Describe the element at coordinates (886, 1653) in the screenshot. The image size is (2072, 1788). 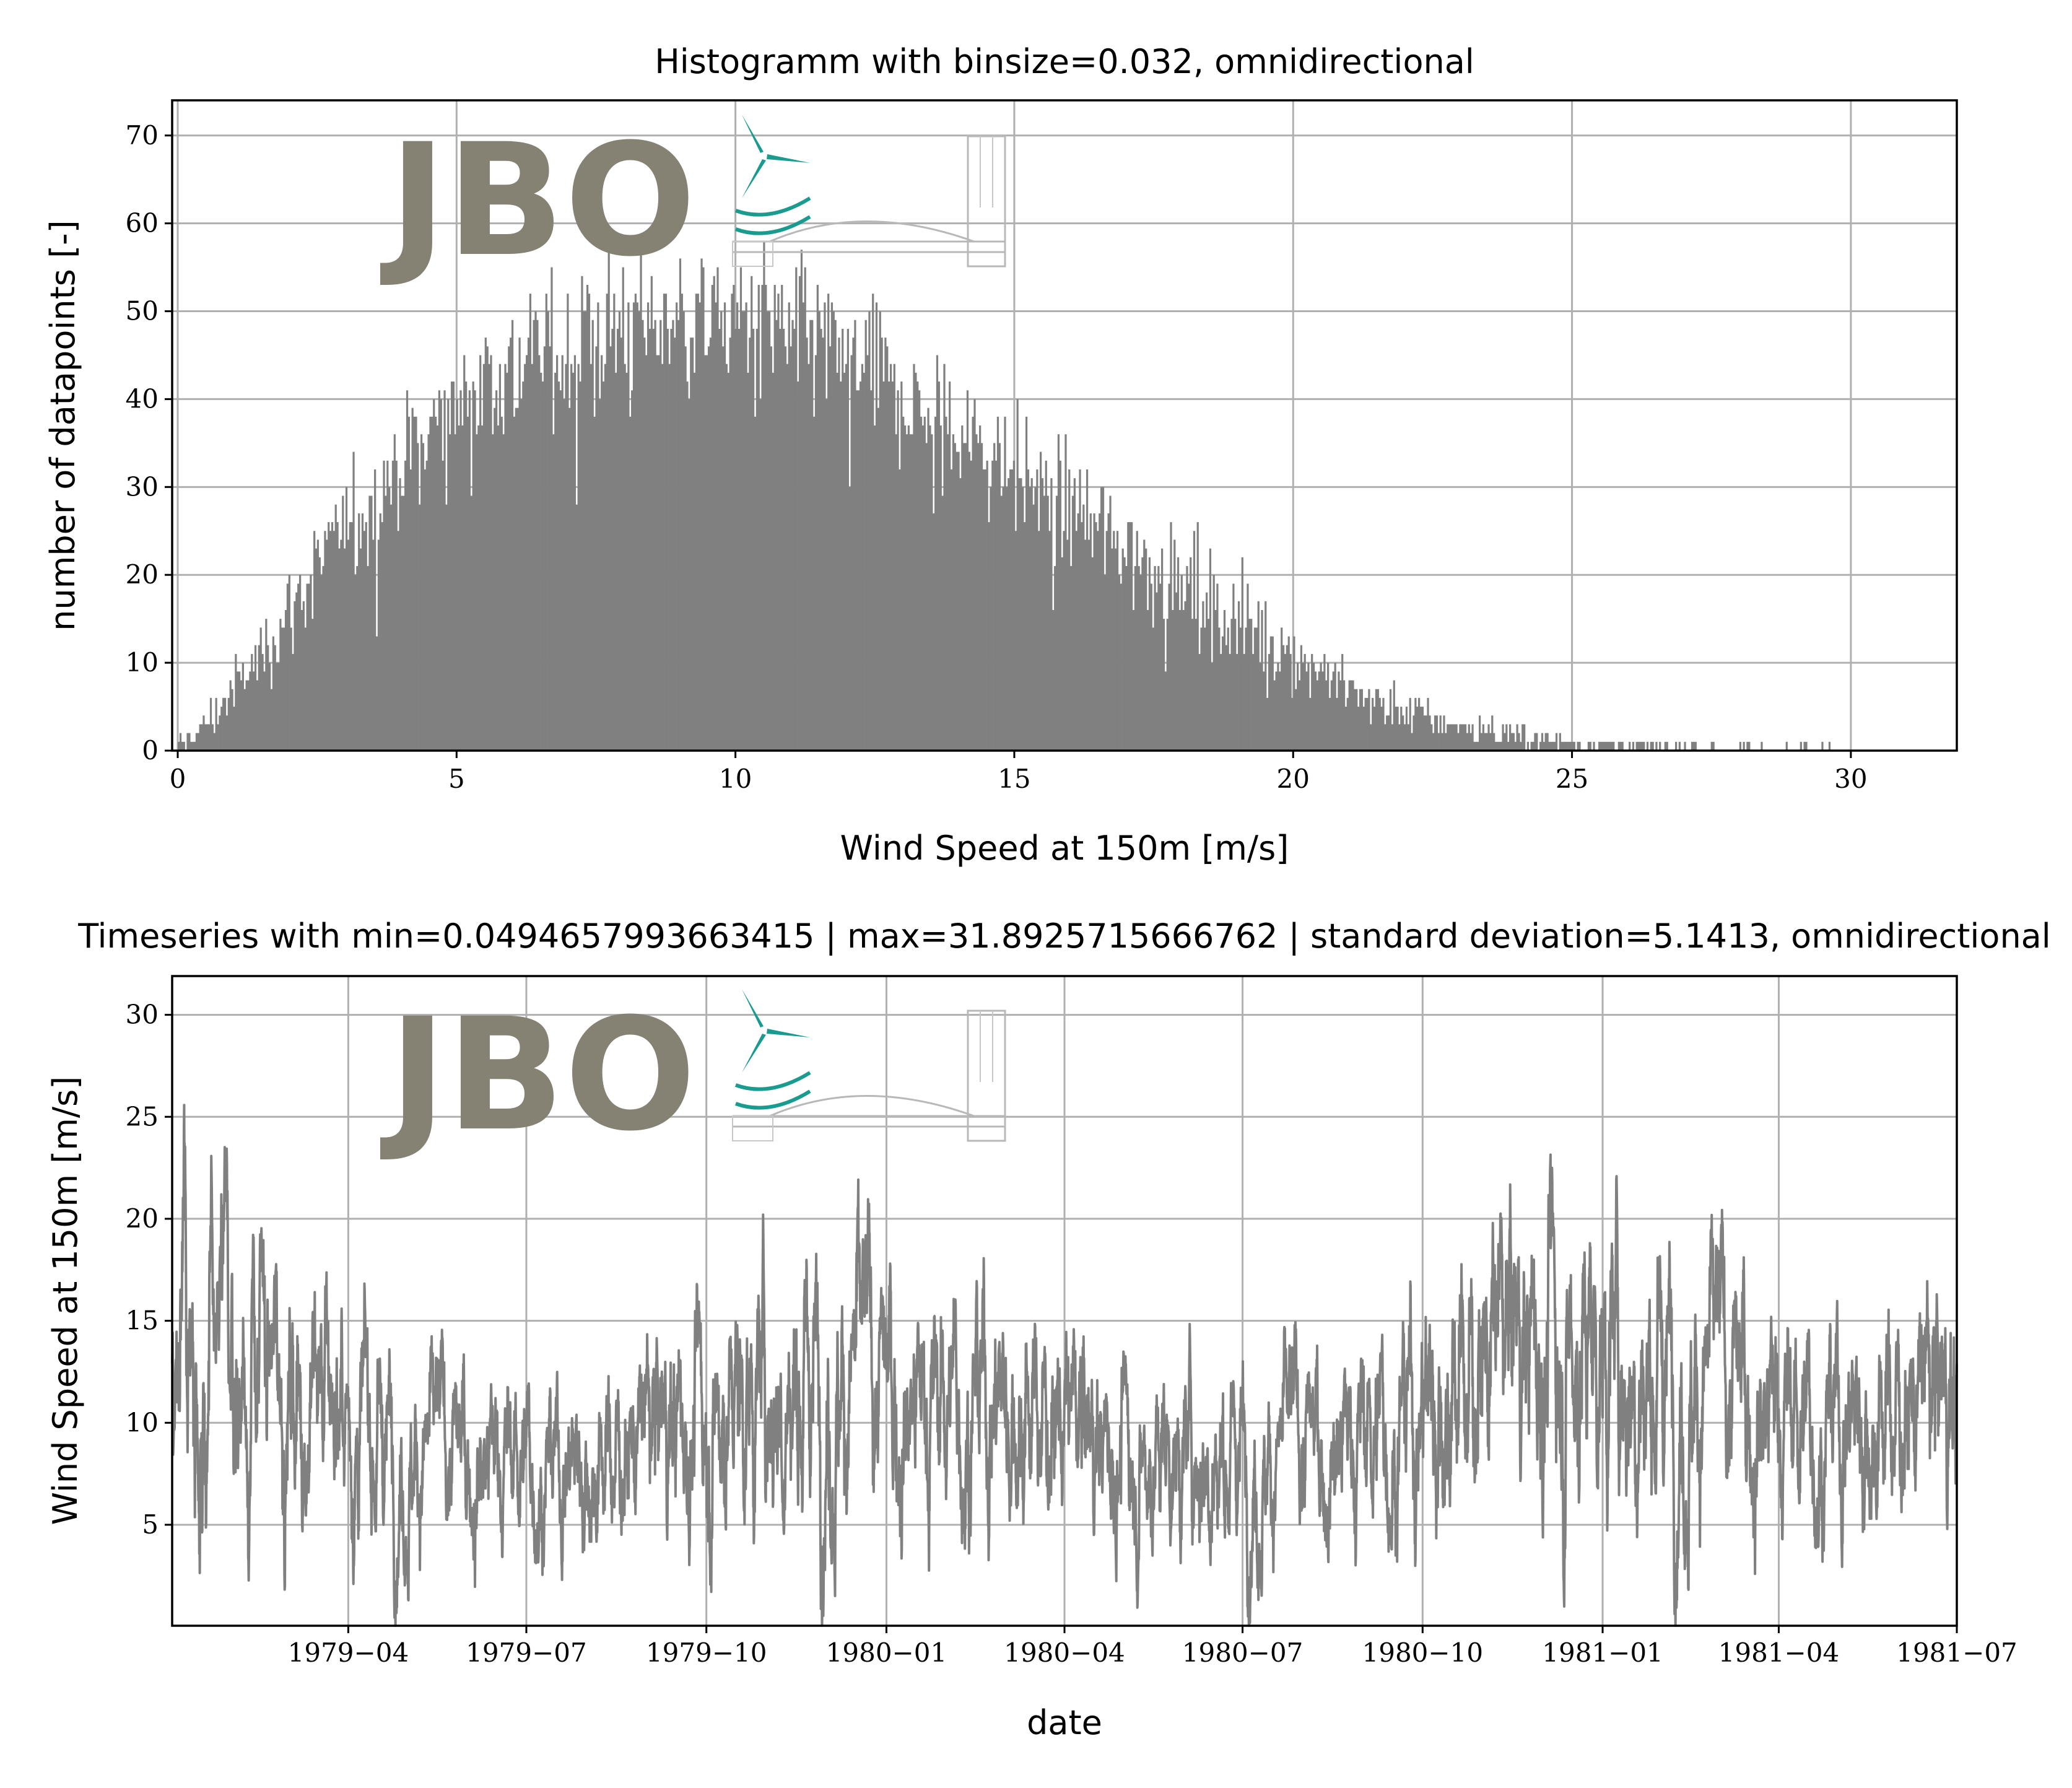
I see `timeseries-x-tick-label: 1980−01` at that location.